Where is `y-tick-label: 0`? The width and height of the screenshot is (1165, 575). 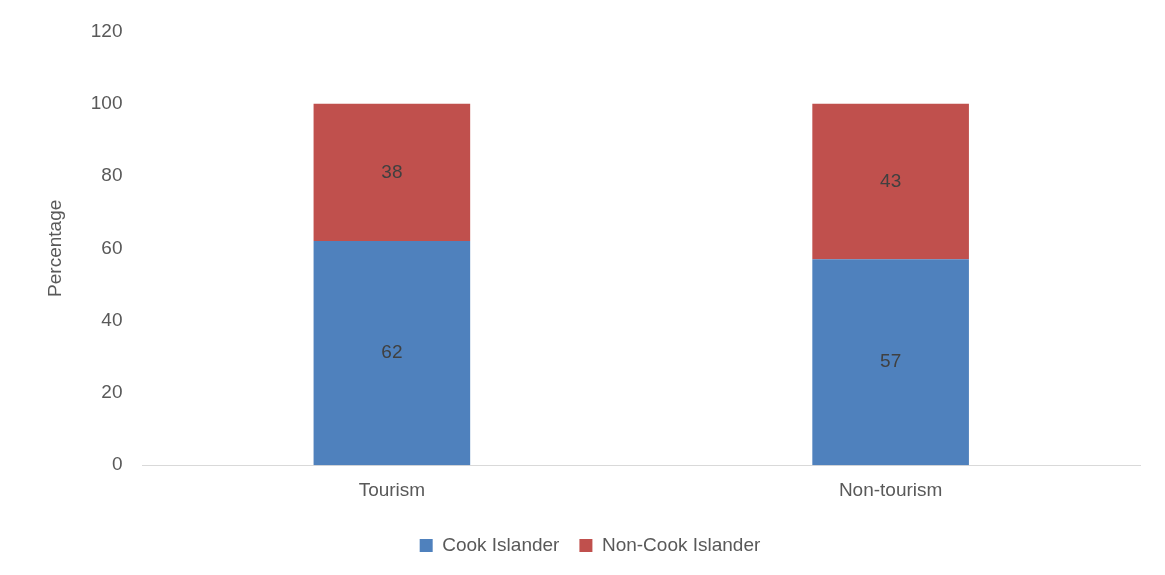 y-tick-label: 0 is located at coordinates (117, 464).